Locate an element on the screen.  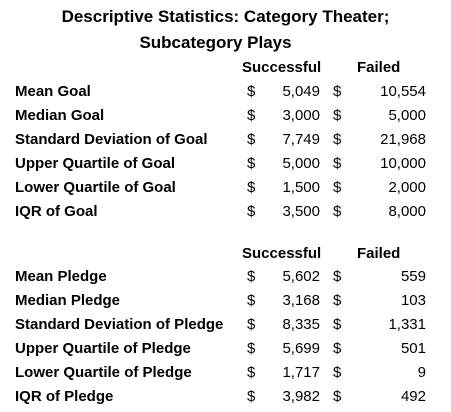
stat-label: IQR of Pledge is located at coordinates (64, 396).